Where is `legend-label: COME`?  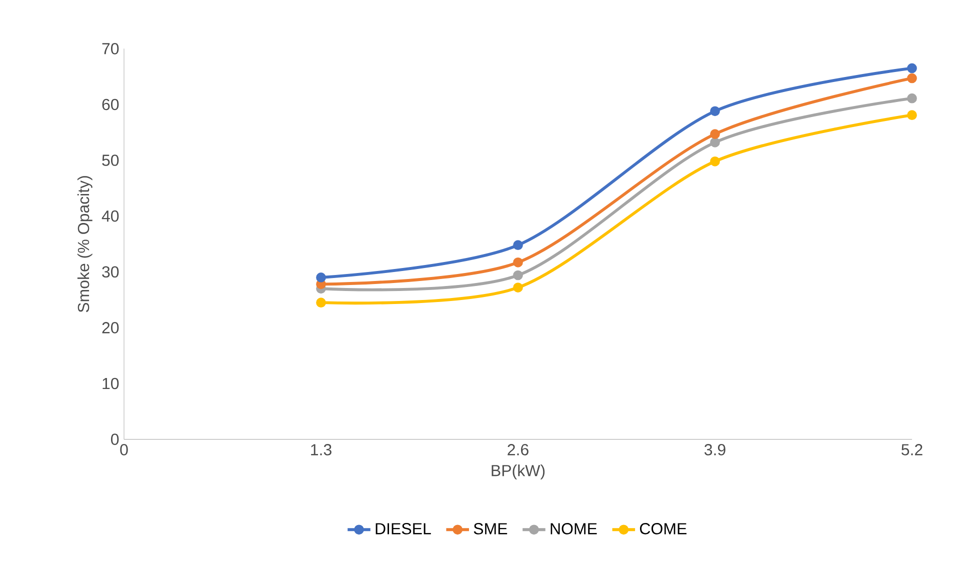 legend-label: COME is located at coordinates (663, 528).